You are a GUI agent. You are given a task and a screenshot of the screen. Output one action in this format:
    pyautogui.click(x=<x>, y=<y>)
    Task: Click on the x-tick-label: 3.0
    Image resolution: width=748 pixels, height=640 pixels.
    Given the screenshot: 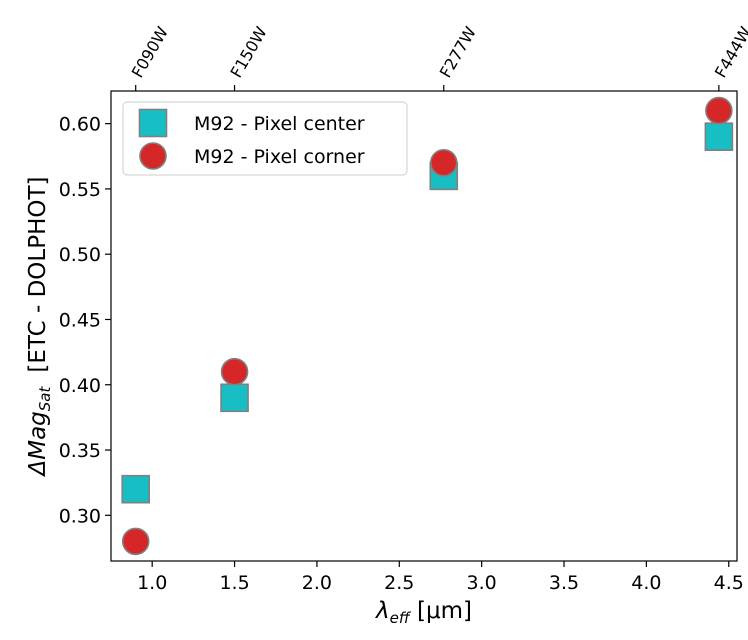 What is the action you would take?
    pyautogui.click(x=482, y=583)
    